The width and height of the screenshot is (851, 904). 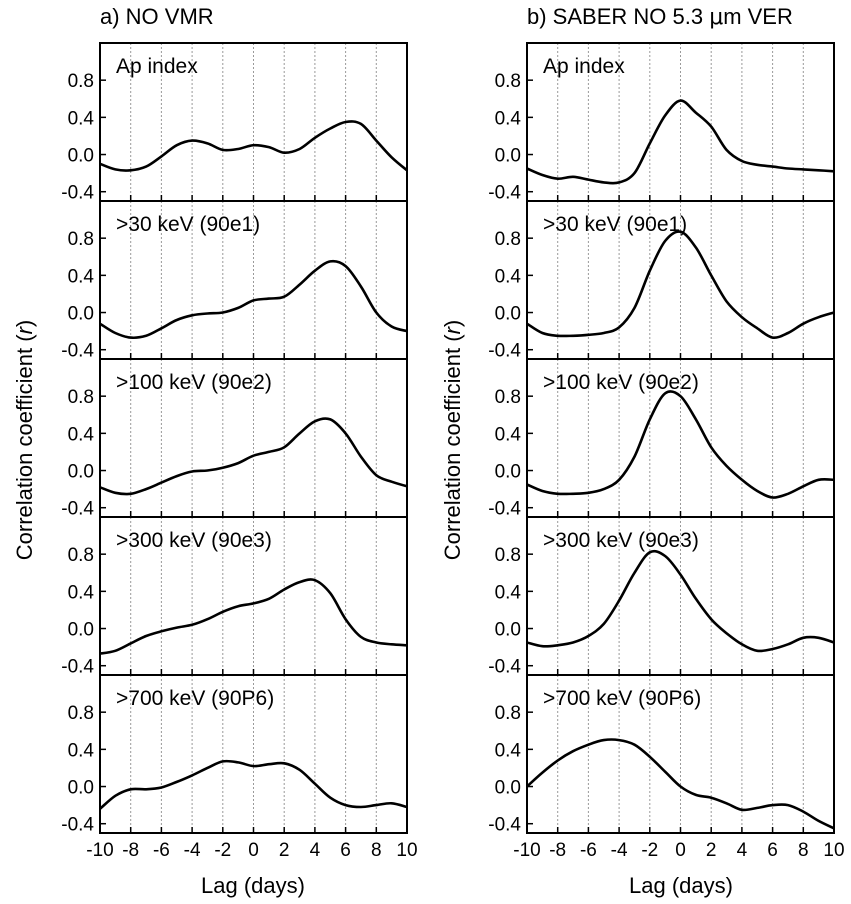 I want to click on panel-right-3: 0.8 0.4 0.0 -0.4 >100 keV (90e2), so click(x=661, y=439).